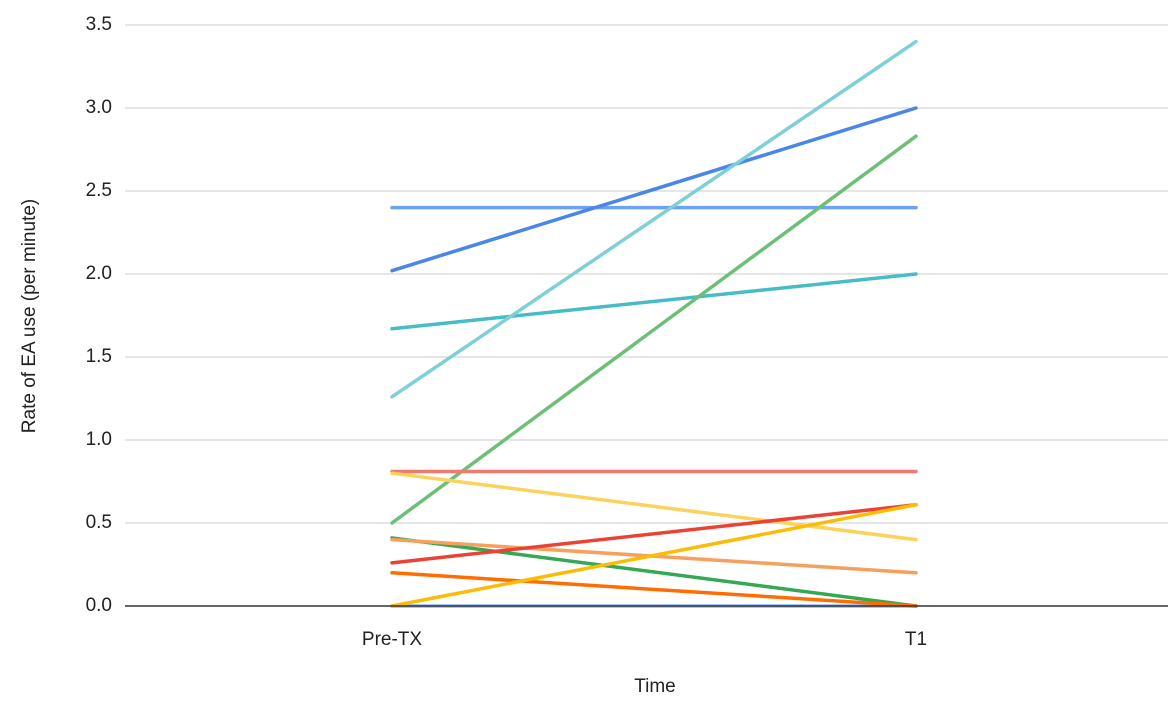 The width and height of the screenshot is (1170, 706). What do you see at coordinates (99, 315) in the screenshot?
I see `y-axis-tick-labels: 0.0 0.5 1.0 1.5 2.0 2.5 3.0 3.5` at bounding box center [99, 315].